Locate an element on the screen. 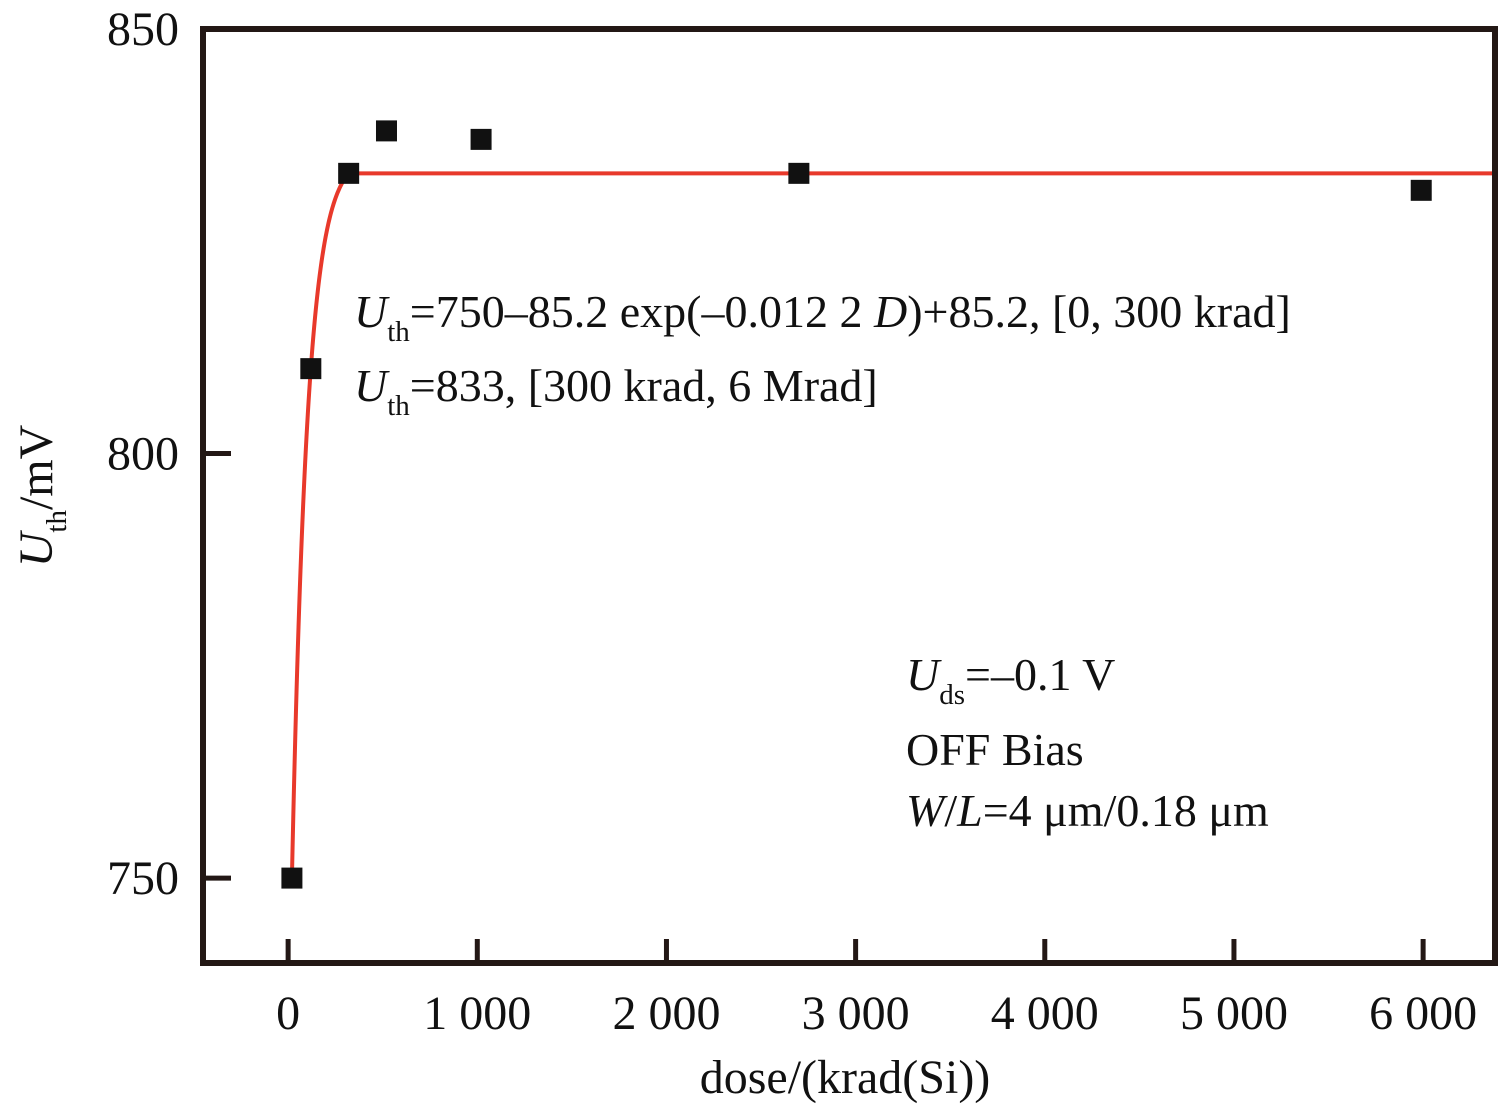 This screenshot has height=1116, width=1512. y-tick-label: 750 is located at coordinates (143, 878).